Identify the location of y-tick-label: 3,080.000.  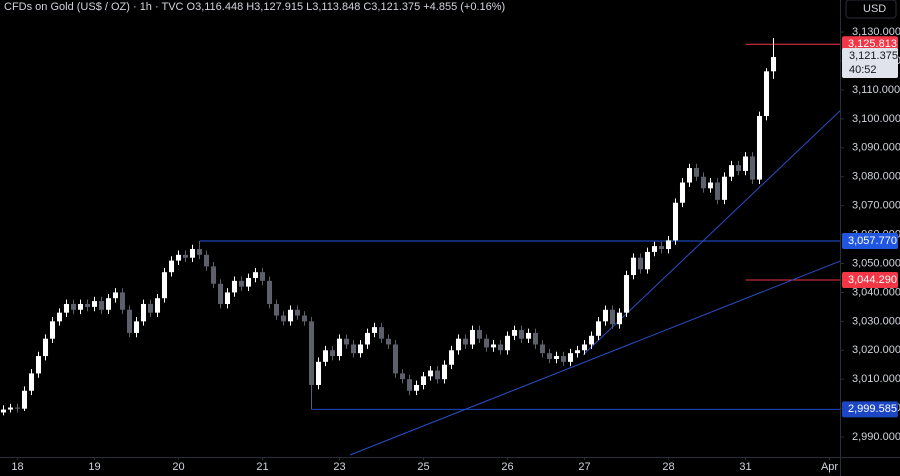
(876, 177).